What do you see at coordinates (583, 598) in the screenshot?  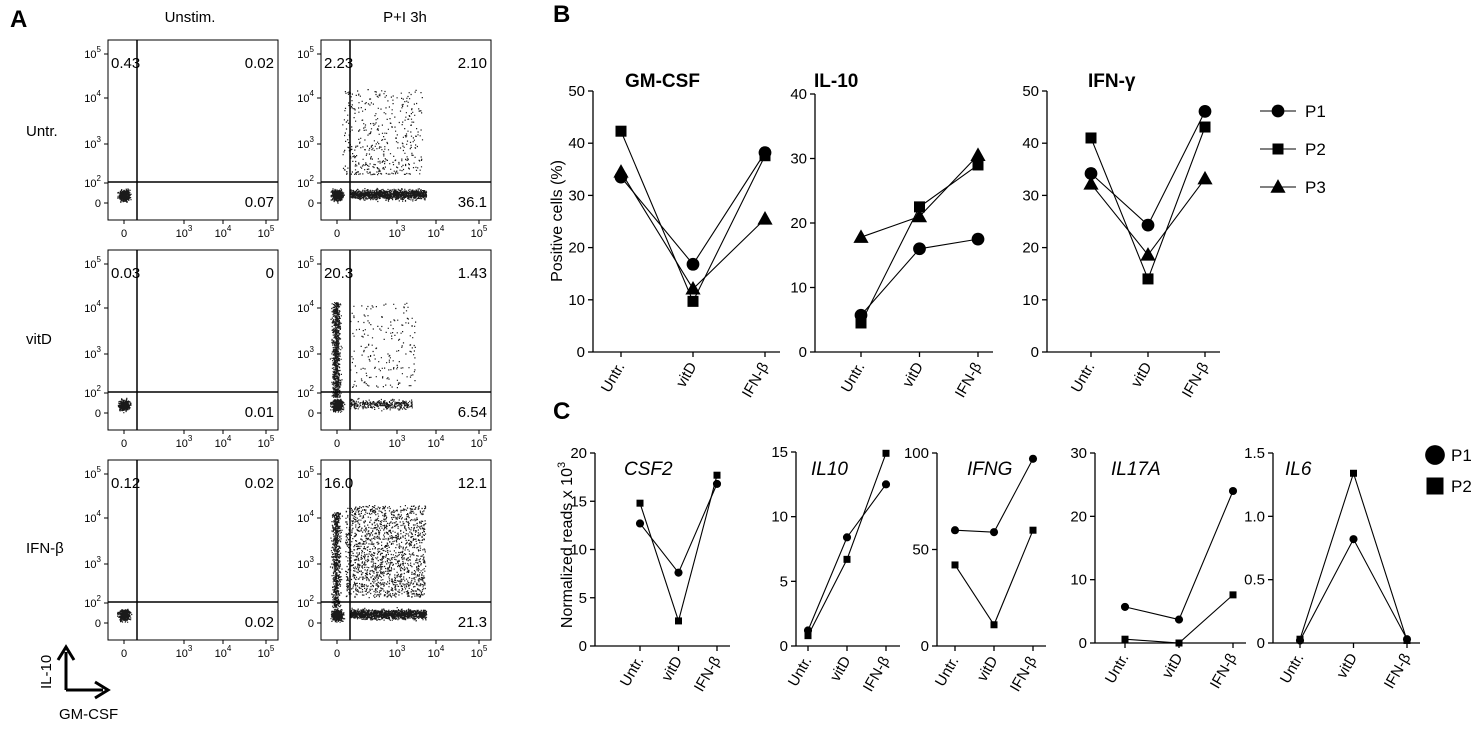 I see `y-tick-label: 5` at bounding box center [583, 598].